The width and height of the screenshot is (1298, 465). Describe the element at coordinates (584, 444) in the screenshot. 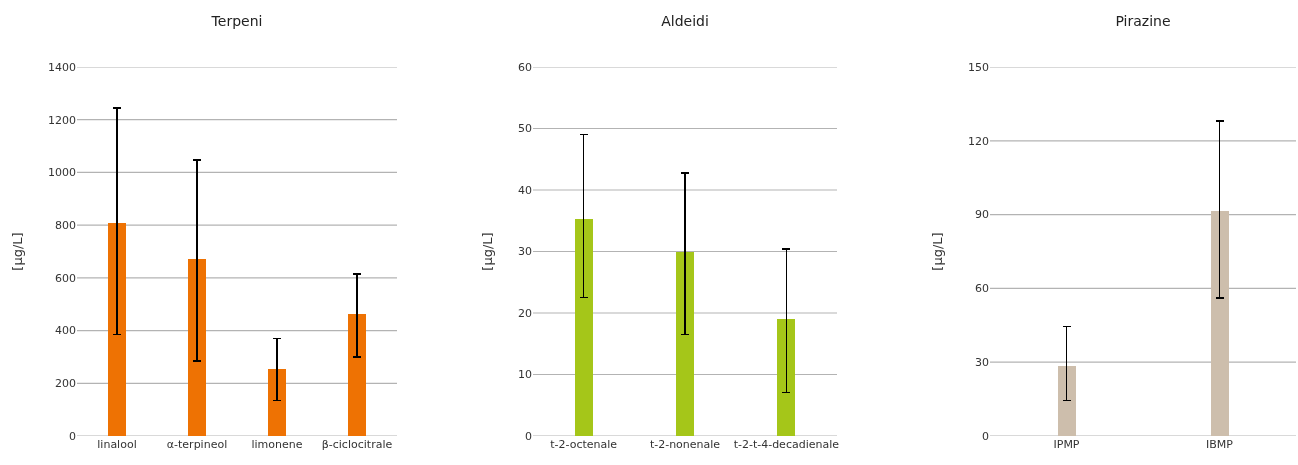

I see `x-tick-label: t-2-octenale` at that location.